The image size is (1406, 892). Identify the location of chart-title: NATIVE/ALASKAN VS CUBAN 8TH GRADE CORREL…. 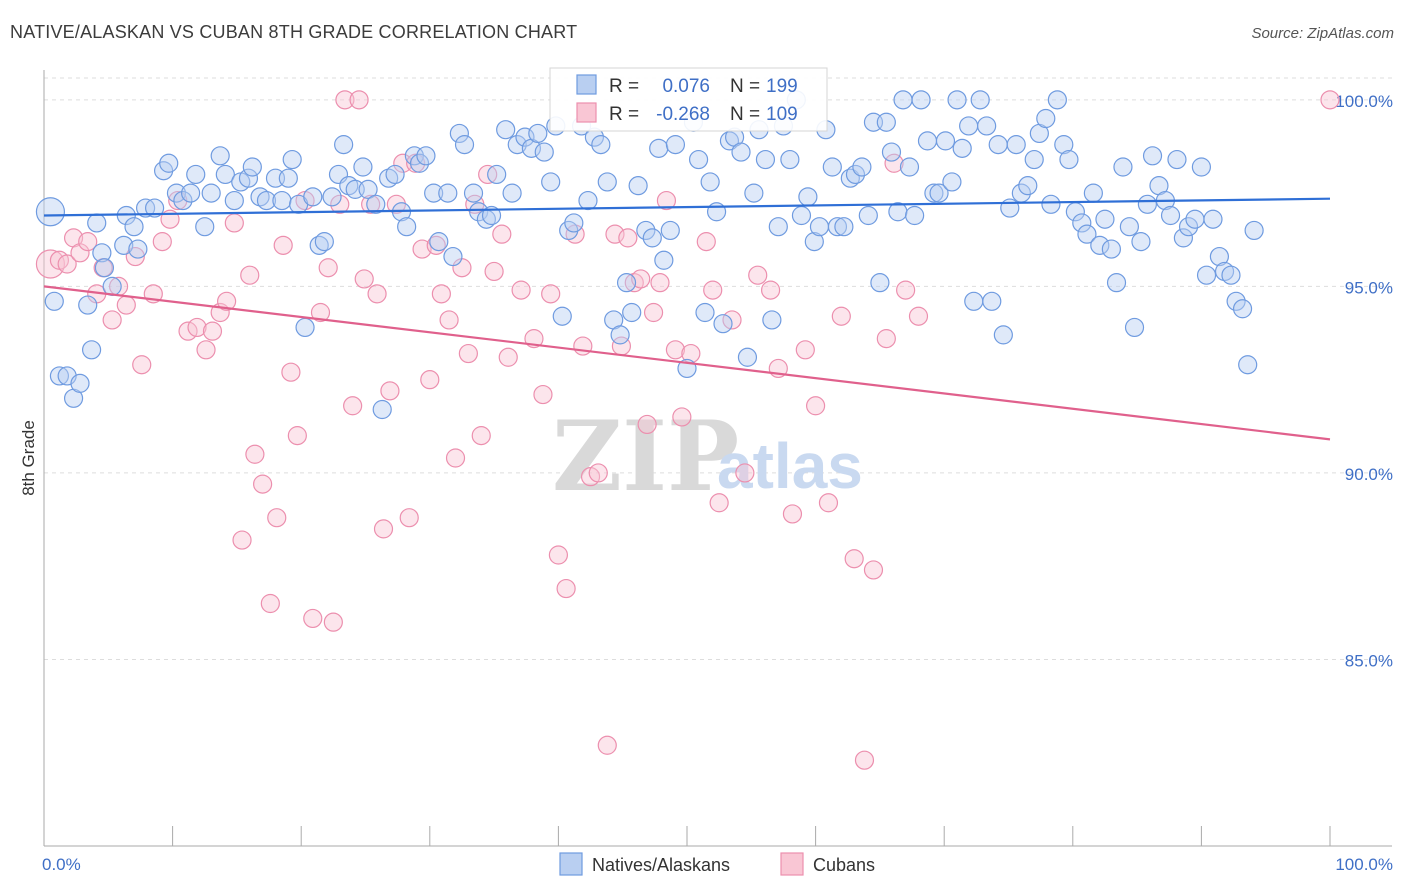
(294, 32).